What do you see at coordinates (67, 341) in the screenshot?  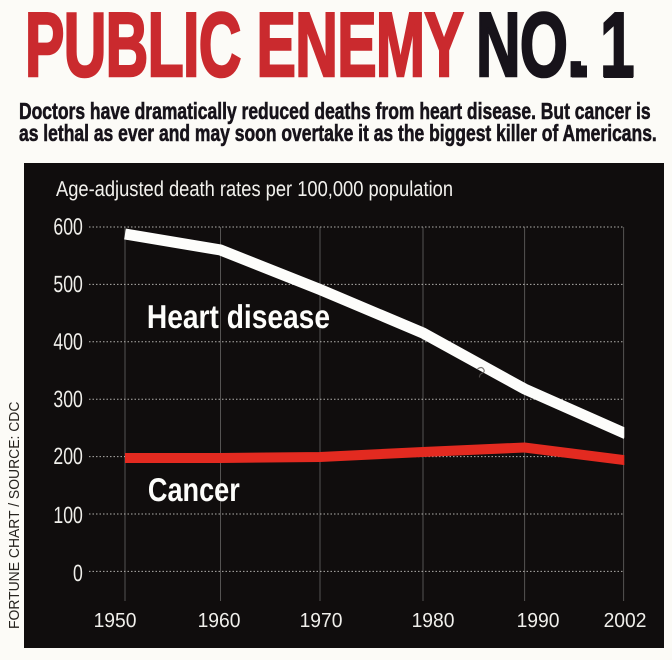 I see `svg-text: 400` at bounding box center [67, 341].